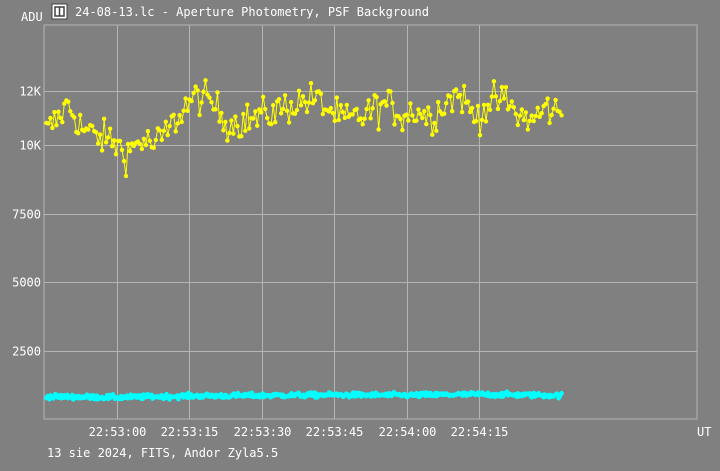 The image size is (720, 471). Describe the element at coordinates (59, 11) in the screenshot. I see `film-frame-icon` at that location.